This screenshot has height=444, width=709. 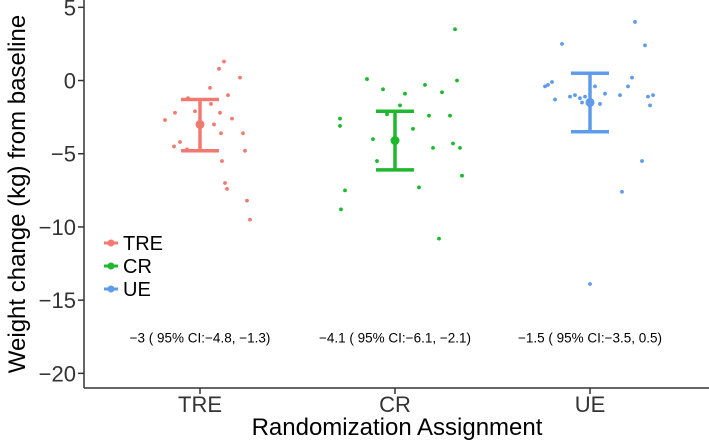 I want to click on error-bars, so click(x=395, y=121).